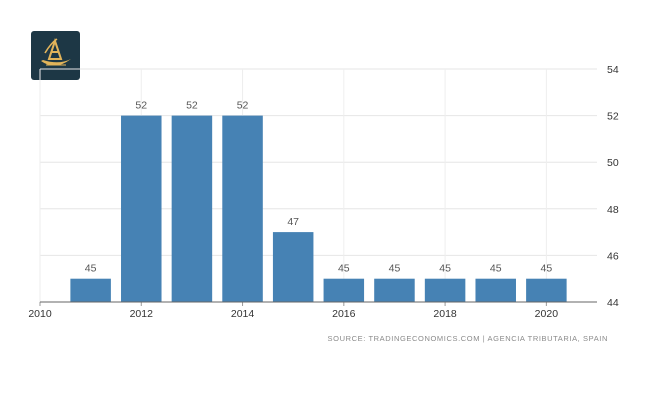  What do you see at coordinates (613, 303) in the screenshot?
I see `y-tick-label: 44` at bounding box center [613, 303].